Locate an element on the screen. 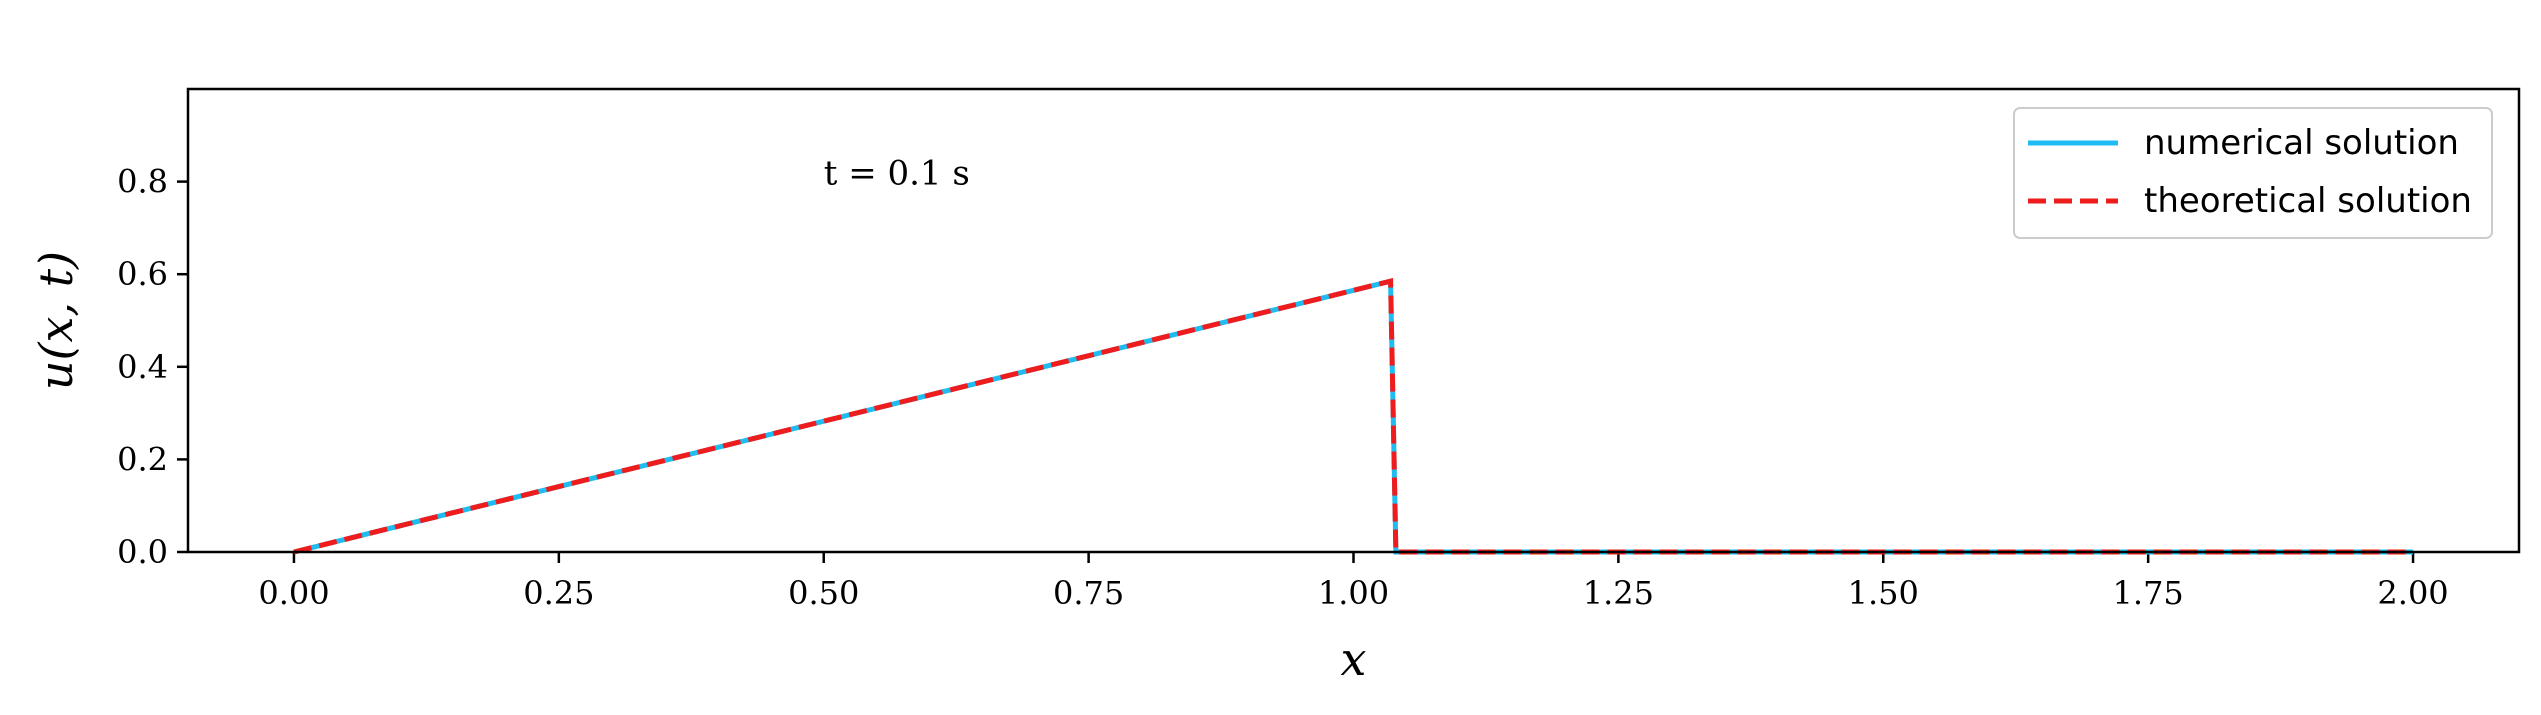 The height and width of the screenshot is (715, 2541). legend-box is located at coordinates (2253, 173).